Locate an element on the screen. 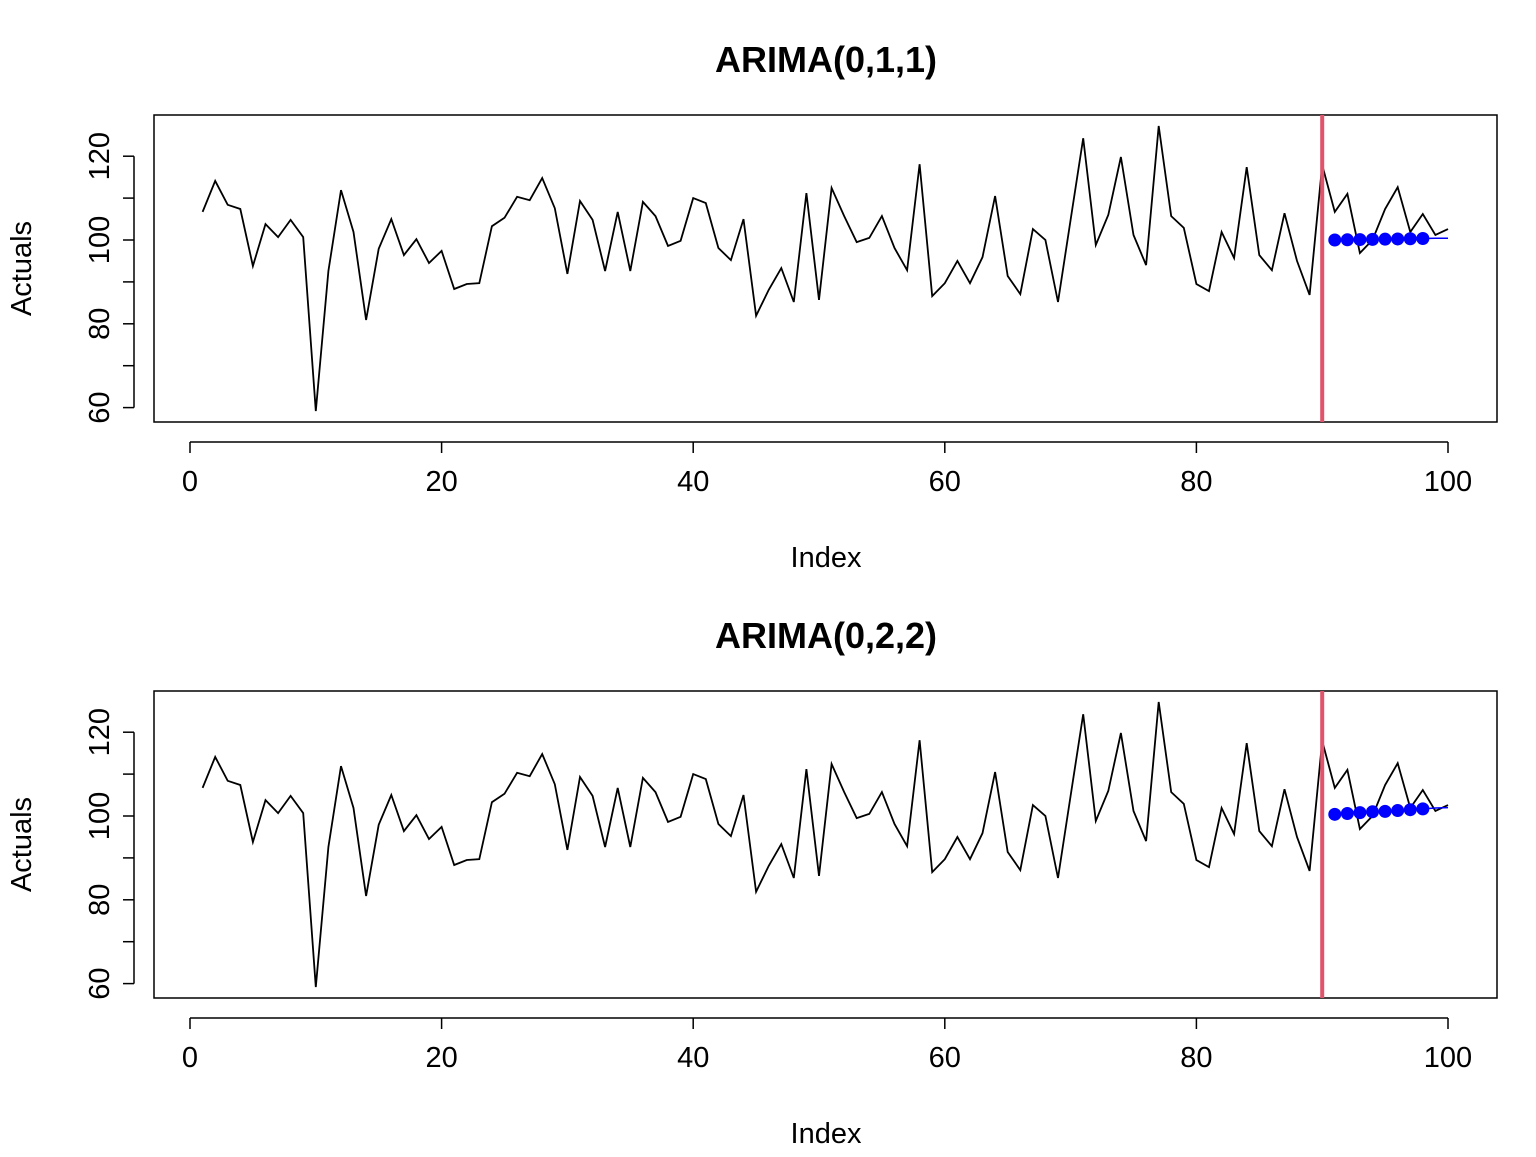  chart-title: ARIMA(0,1,1) is located at coordinates (826, 59).